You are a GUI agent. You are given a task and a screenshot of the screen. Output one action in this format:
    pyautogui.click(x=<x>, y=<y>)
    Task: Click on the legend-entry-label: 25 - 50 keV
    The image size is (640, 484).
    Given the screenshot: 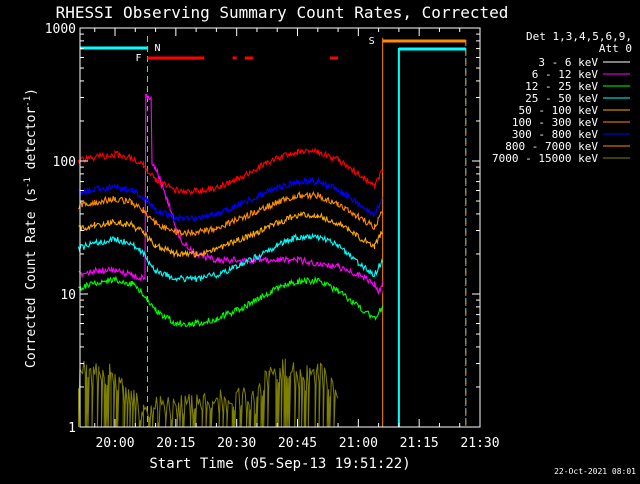 What is the action you would take?
    pyautogui.click(x=561, y=98)
    